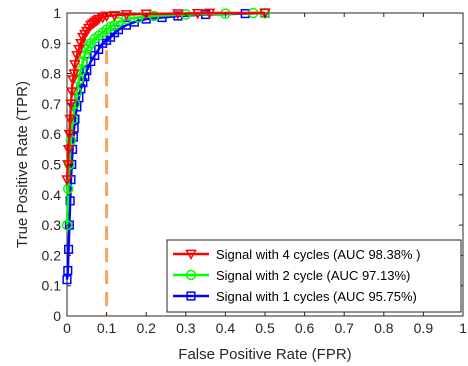 The width and height of the screenshot is (468, 366). What do you see at coordinates (52, 195) in the screenshot?
I see `y-tick-label: 0.4` at bounding box center [52, 195].